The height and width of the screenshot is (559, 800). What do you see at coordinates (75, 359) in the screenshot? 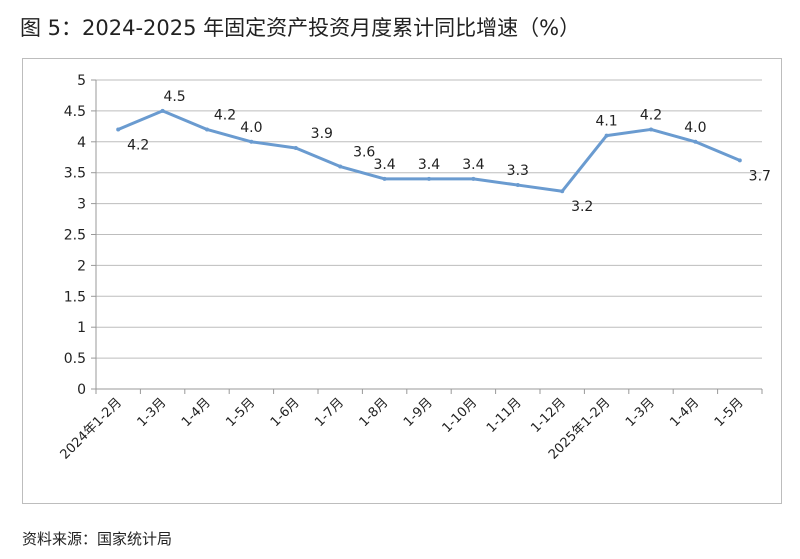
I see `y-tick-label: 0.5` at bounding box center [75, 359].